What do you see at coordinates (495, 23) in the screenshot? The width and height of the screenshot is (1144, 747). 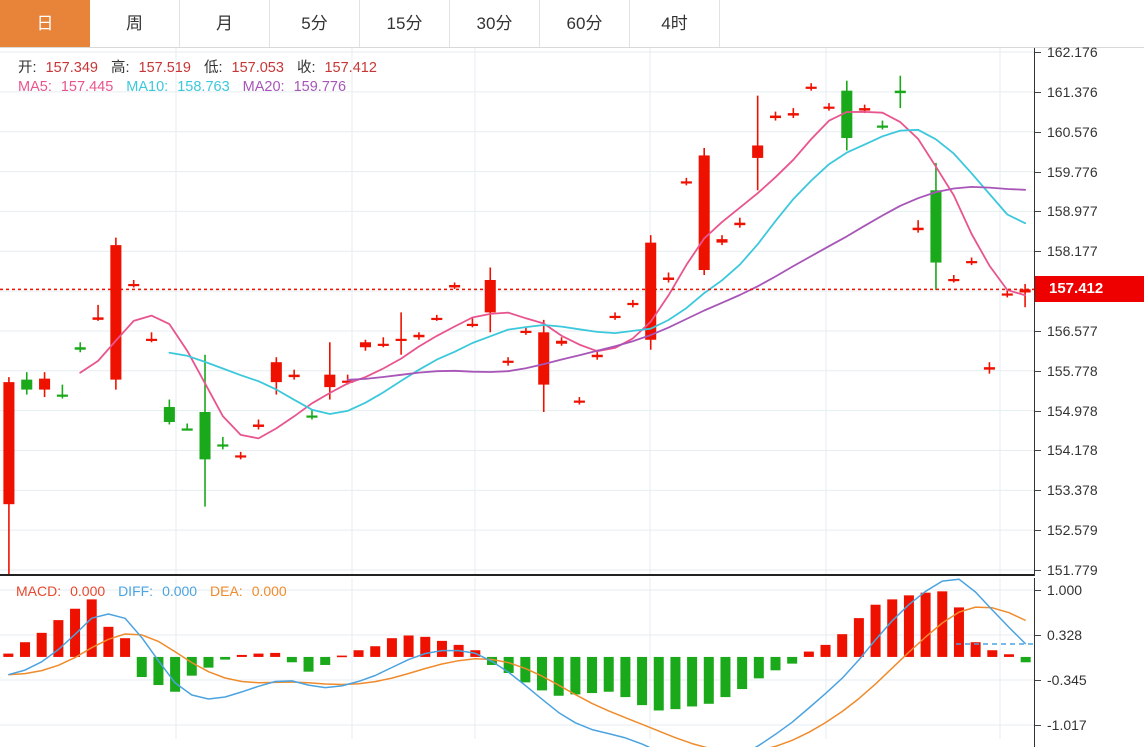 I see `tab-5: 30分` at bounding box center [495, 23].